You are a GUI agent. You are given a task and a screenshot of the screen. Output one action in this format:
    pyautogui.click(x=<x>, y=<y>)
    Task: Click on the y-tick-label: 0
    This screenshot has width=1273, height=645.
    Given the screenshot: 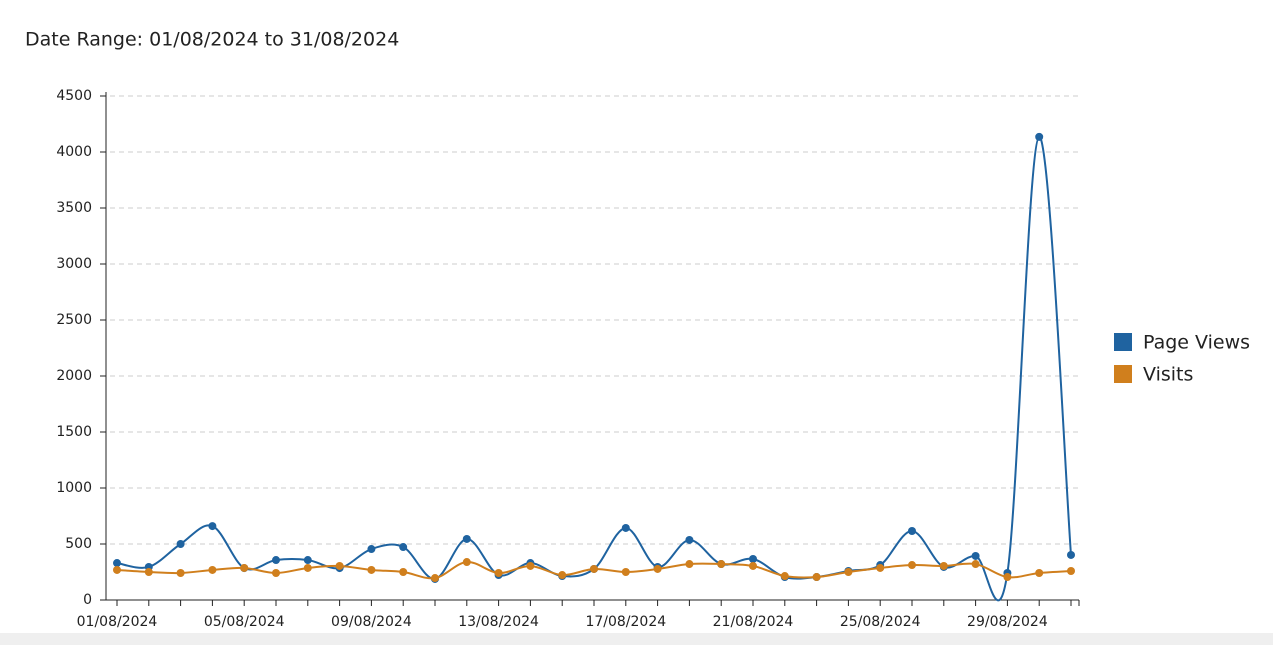 What is the action you would take?
    pyautogui.click(x=87, y=600)
    